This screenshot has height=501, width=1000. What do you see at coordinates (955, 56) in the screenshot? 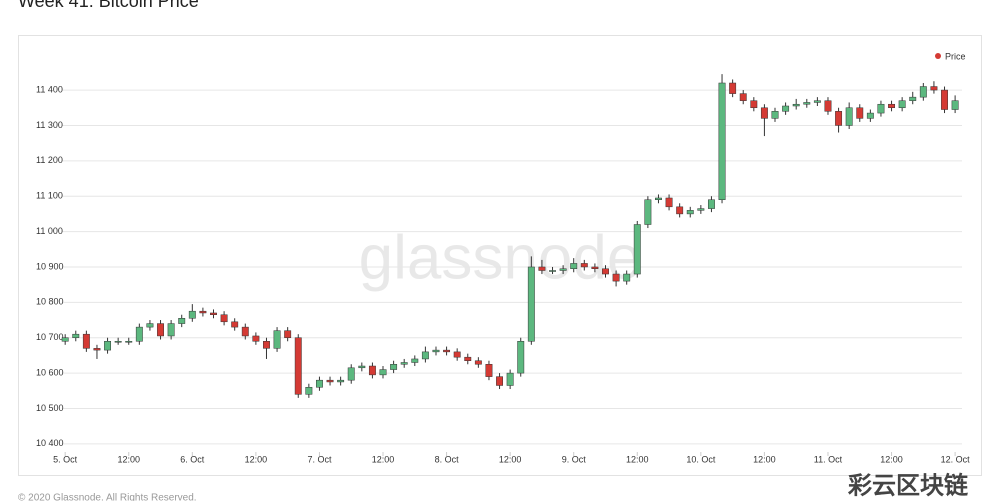
I see `legend-label: Price` at bounding box center [955, 56].